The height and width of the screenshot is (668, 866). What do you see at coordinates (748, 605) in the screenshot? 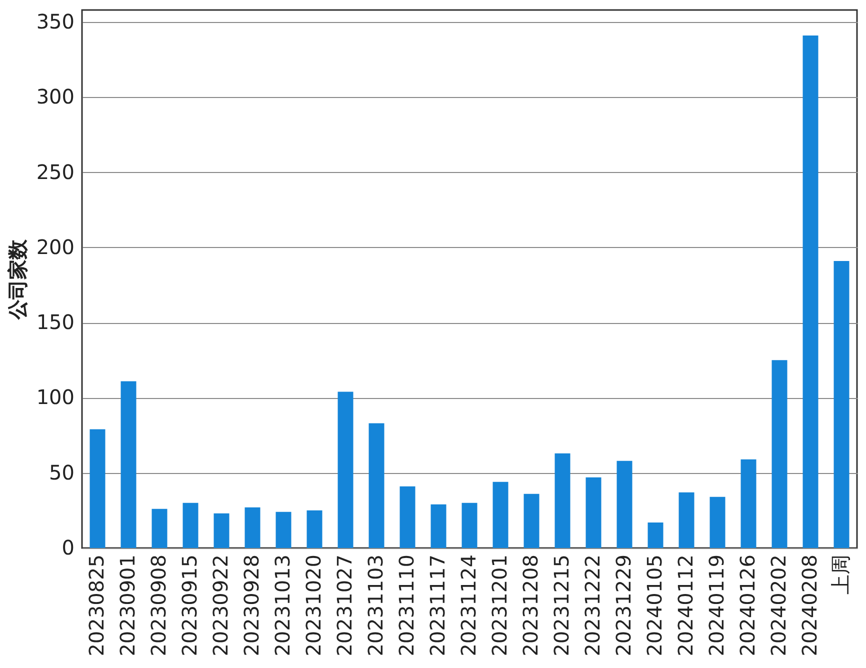
I see `x-tick-label: 20240126` at bounding box center [748, 605].